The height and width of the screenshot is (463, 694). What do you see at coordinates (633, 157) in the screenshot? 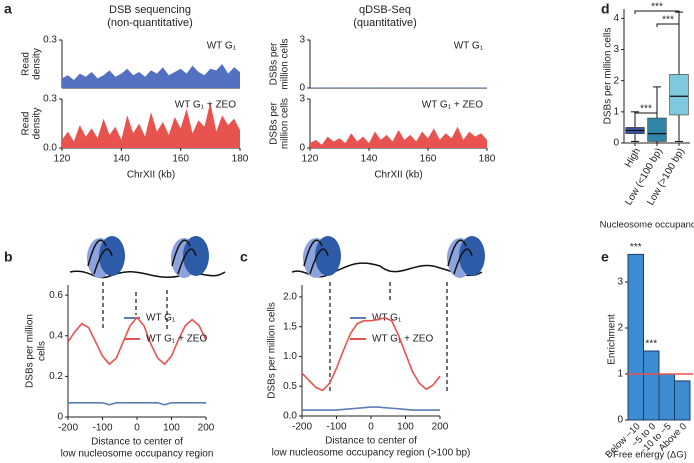
I see `x-tick-label: High` at bounding box center [633, 157].